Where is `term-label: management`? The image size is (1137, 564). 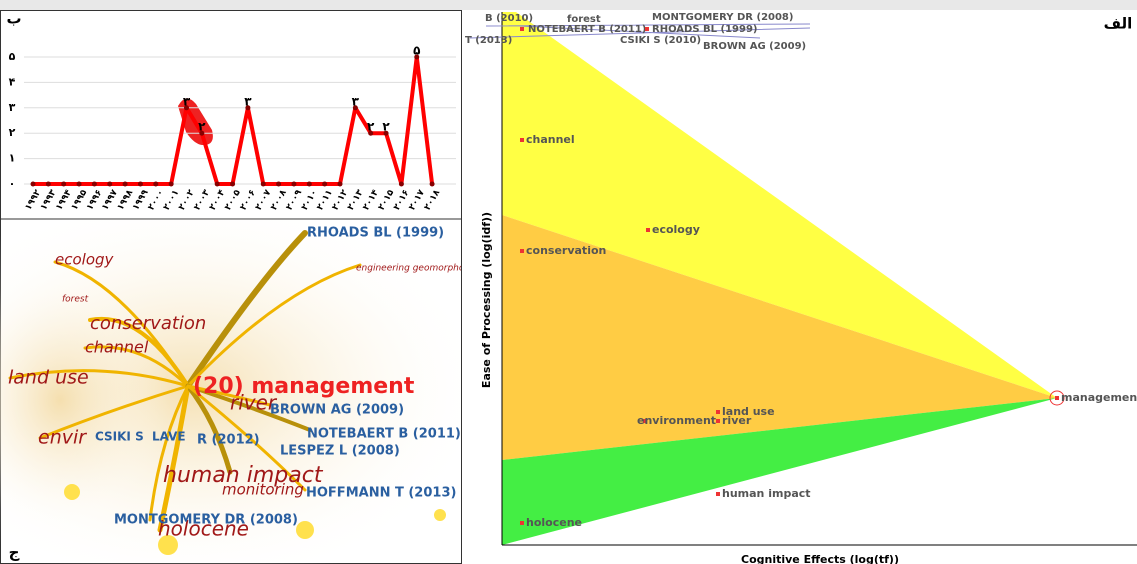 term-label: management is located at coordinates (1099, 397).